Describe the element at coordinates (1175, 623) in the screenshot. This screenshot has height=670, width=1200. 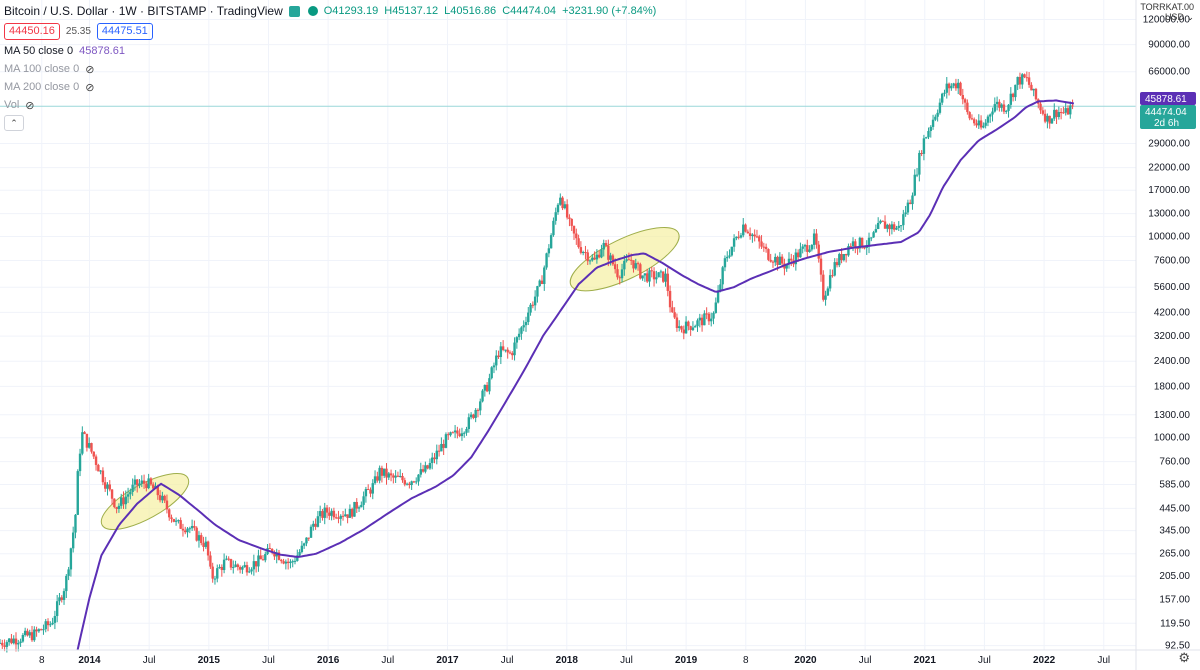
I see `y-tick-label: 119.50` at that location.